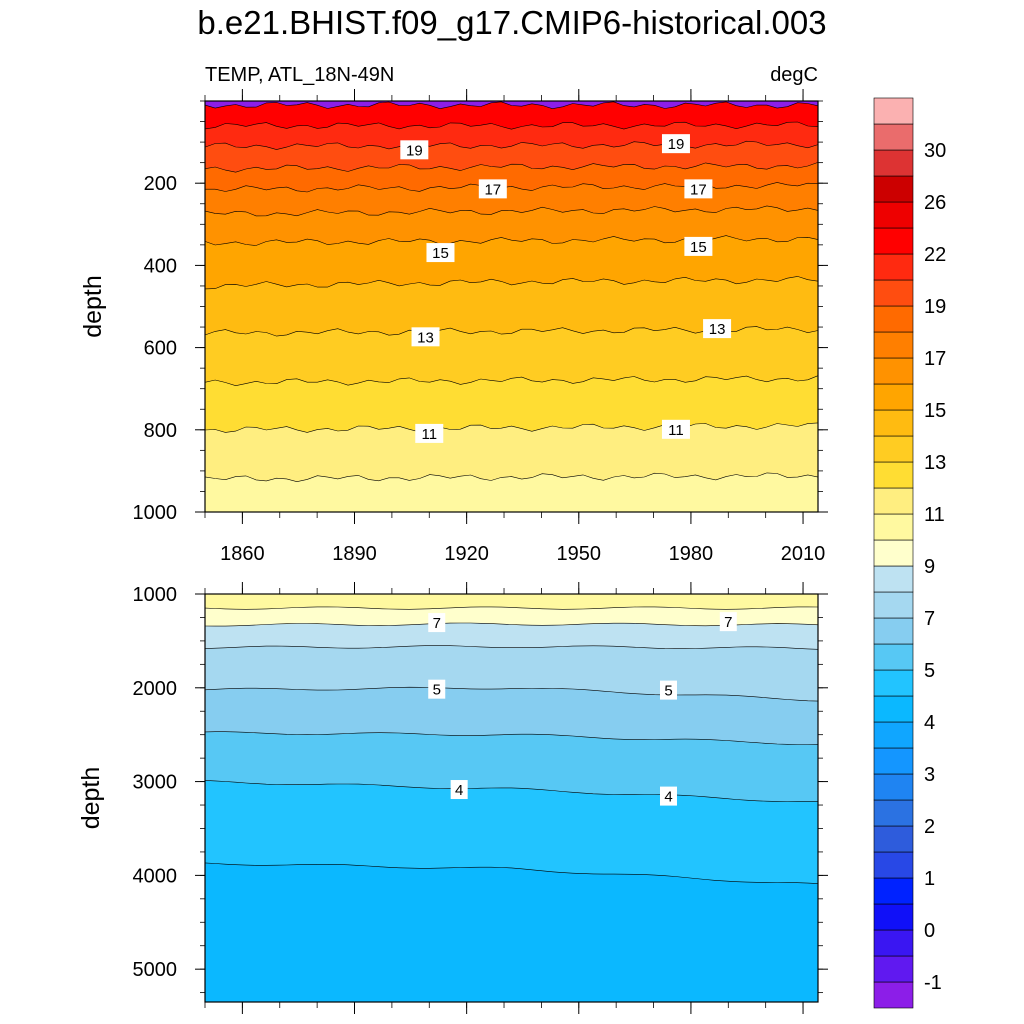 Image resolution: width=1024 pixels, height=1024 pixels. Describe the element at coordinates (794, 75) in the screenshot. I see `units-label: degC` at that location.